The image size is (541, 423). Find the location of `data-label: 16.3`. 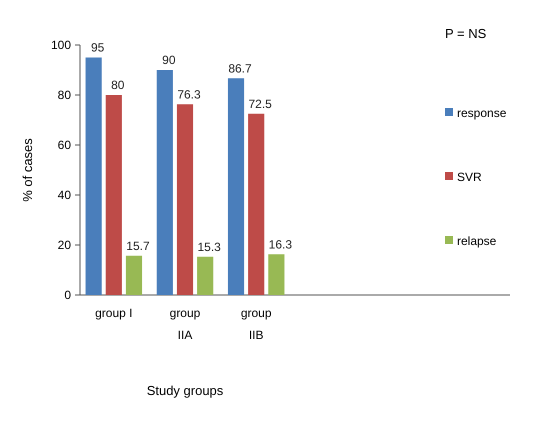

data-label: 16.3 is located at coordinates (280, 244).